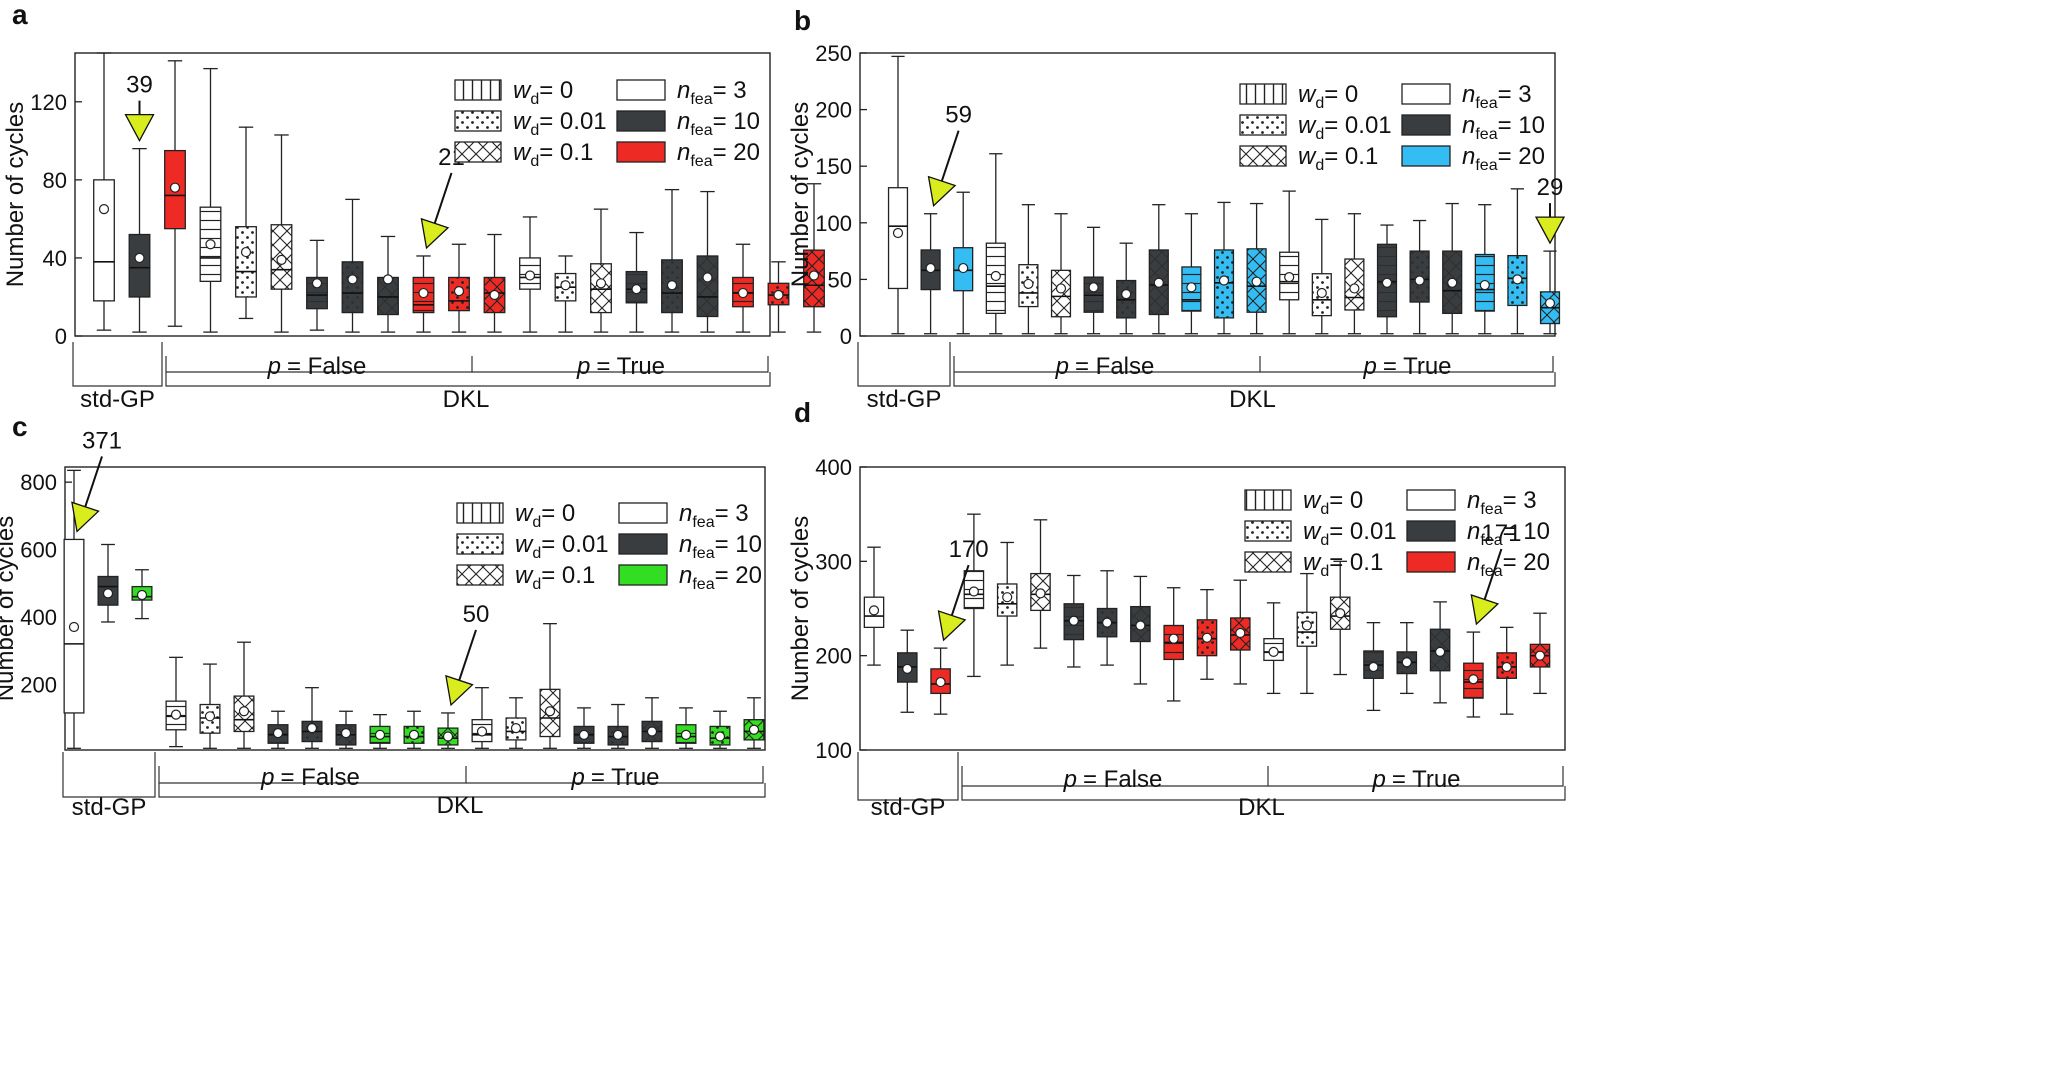  I want to click on label-dkl: DKL, so click(466, 399).